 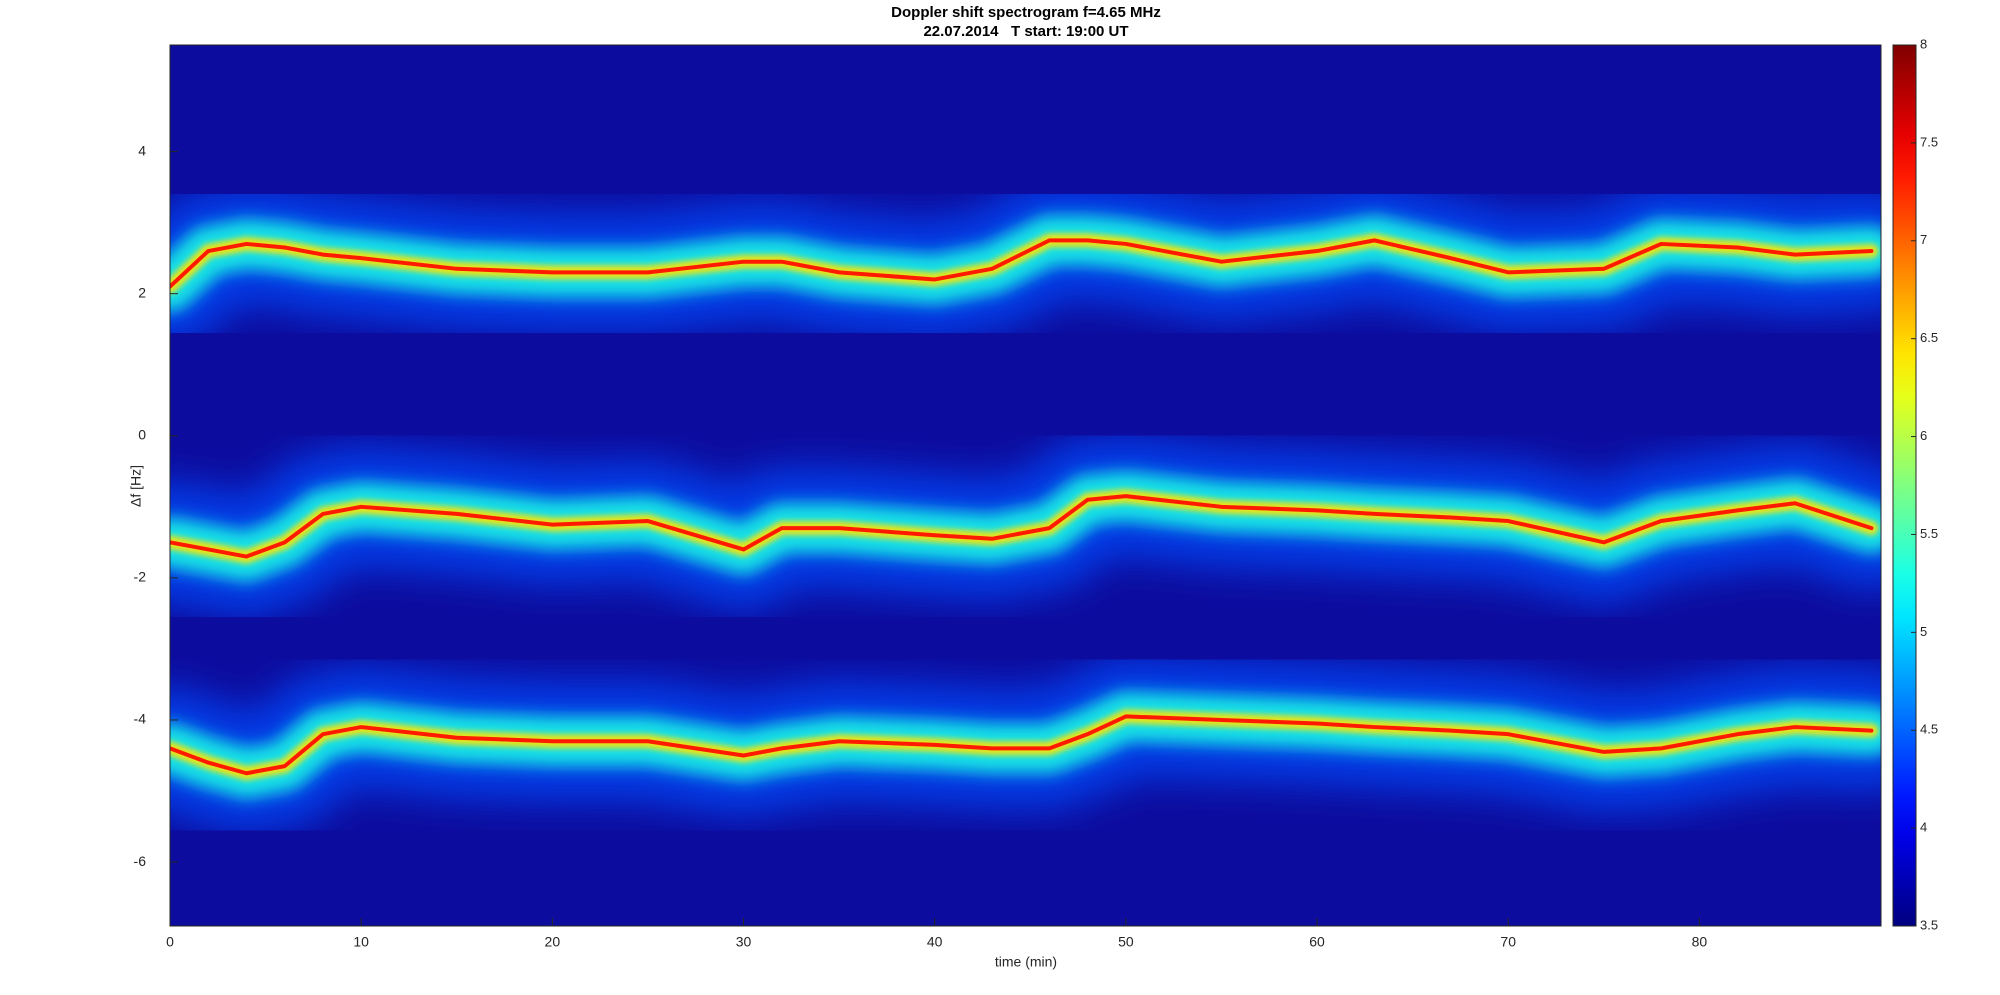 What do you see at coordinates (136, 486) in the screenshot?
I see `y-axis-label: Δf [Hz]` at bounding box center [136, 486].